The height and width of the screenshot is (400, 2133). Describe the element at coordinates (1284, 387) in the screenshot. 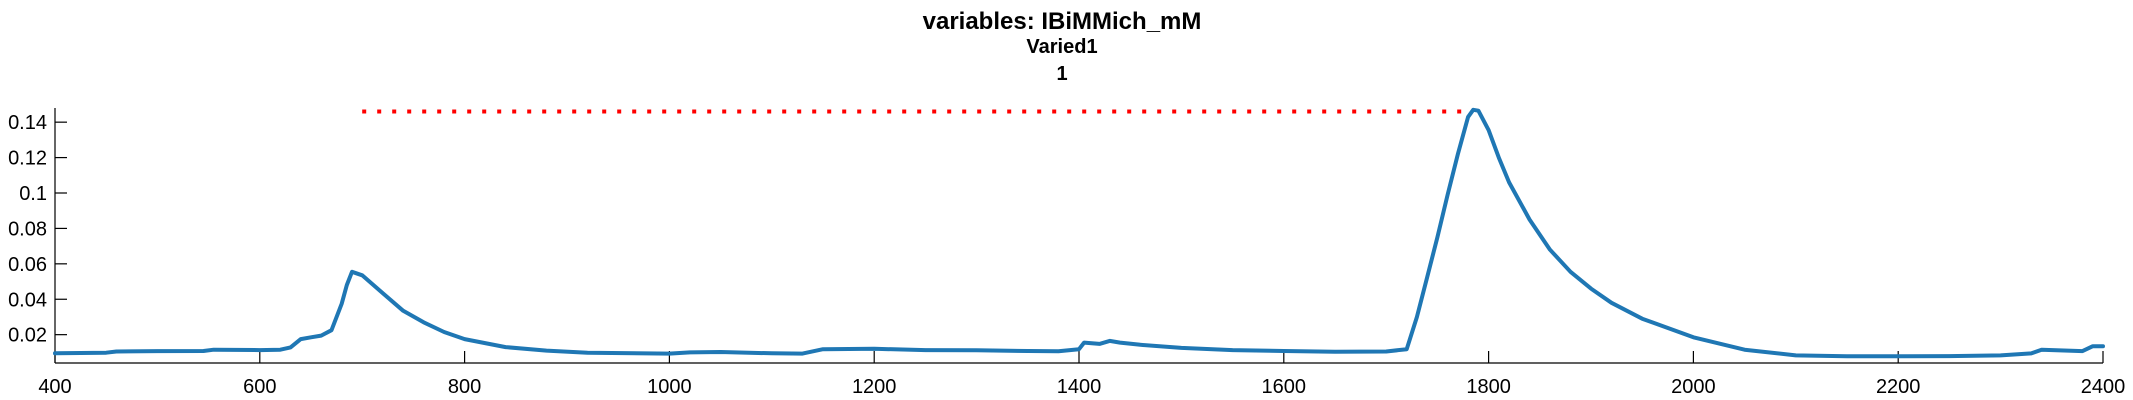

I see `x-tick-label: 1600` at that location.